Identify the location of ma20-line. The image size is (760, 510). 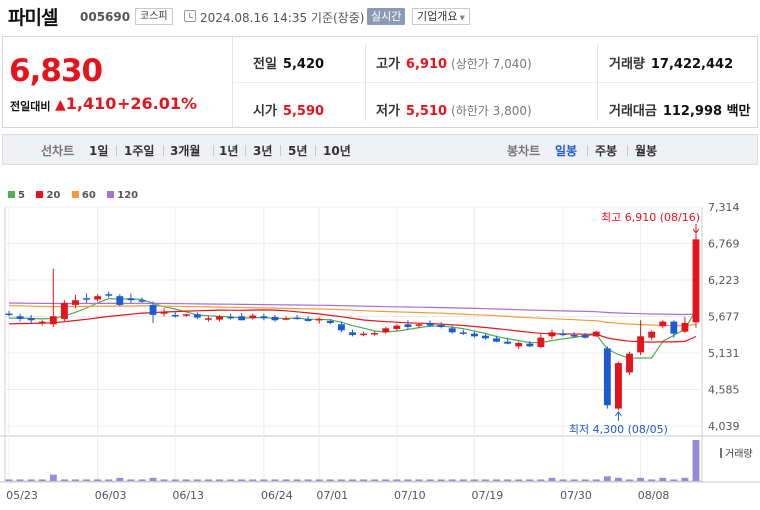
(352, 326).